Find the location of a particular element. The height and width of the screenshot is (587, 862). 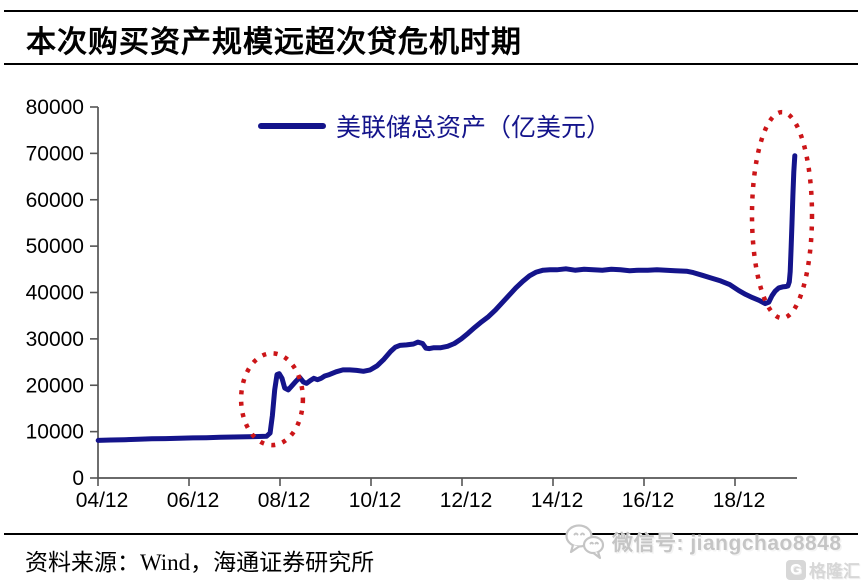

legend: 美联储总资产（亿美元） is located at coordinates (434, 126).